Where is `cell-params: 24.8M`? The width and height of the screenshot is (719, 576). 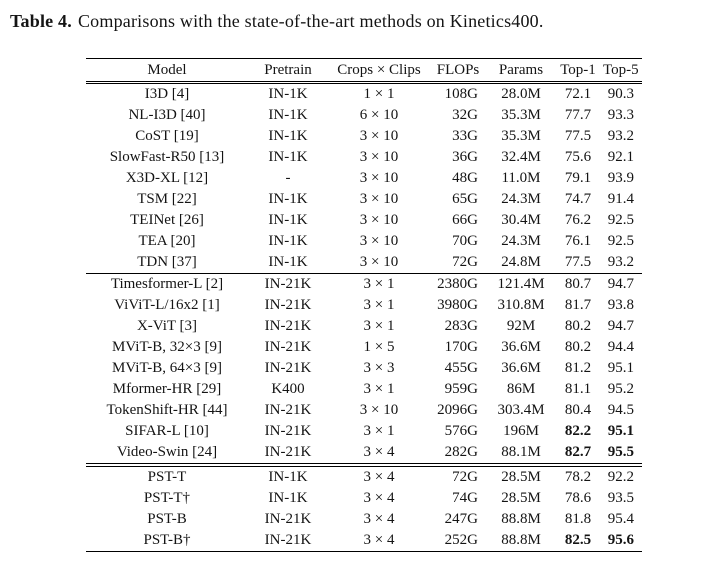
cell-params: 24.8M is located at coordinates (521, 262).